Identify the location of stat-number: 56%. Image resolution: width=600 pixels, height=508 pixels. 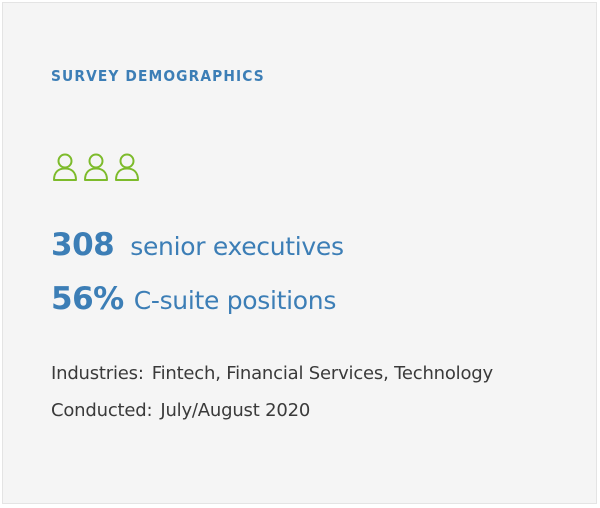
(87, 299).